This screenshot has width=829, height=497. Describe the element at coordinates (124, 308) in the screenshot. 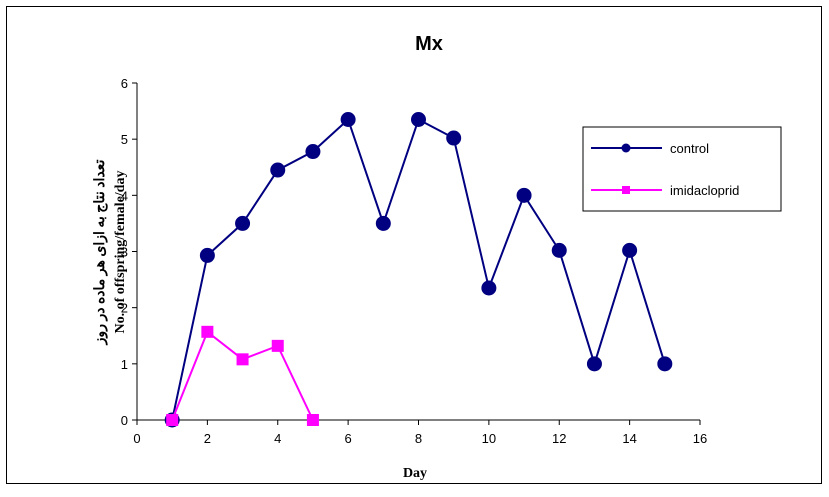

I see `y-tick-label: 2` at that location.